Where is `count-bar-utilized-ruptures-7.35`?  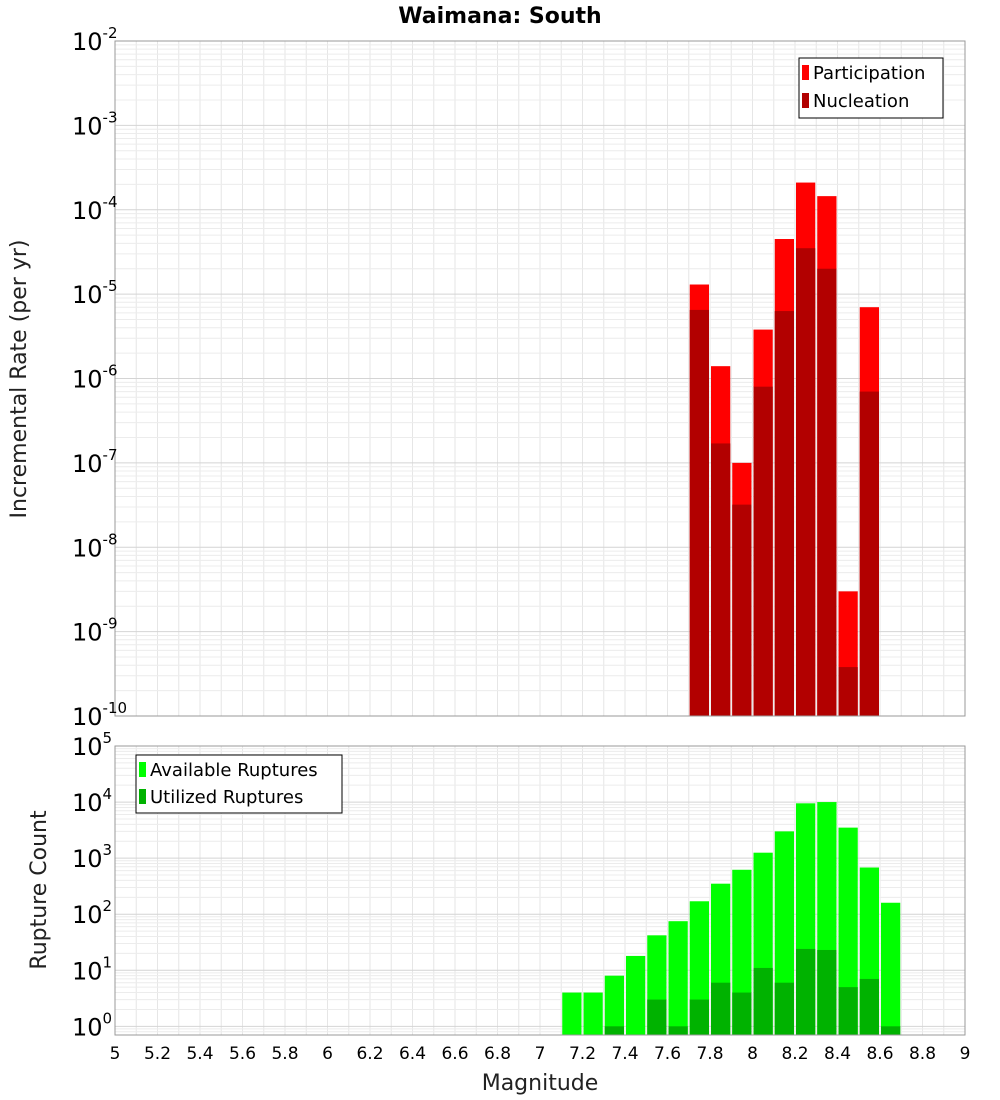 count-bar-utilized-ruptures-7.35 is located at coordinates (614, 1030).